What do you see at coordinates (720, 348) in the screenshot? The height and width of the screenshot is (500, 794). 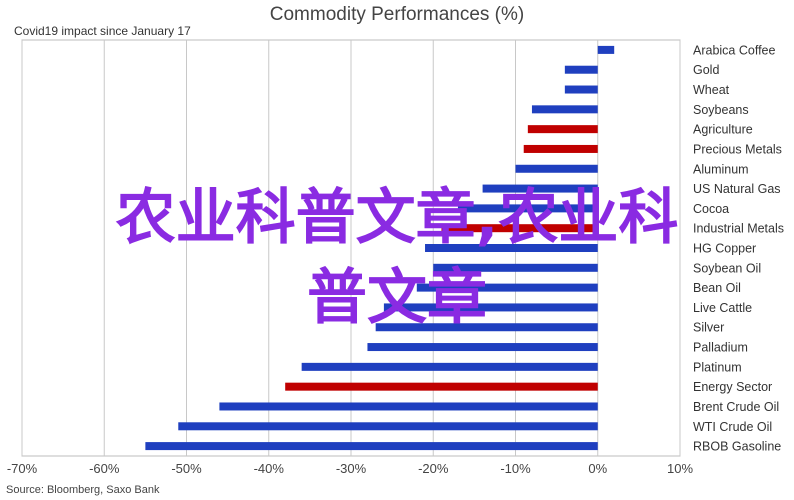 I see `category-label: Palladium` at bounding box center [720, 348].